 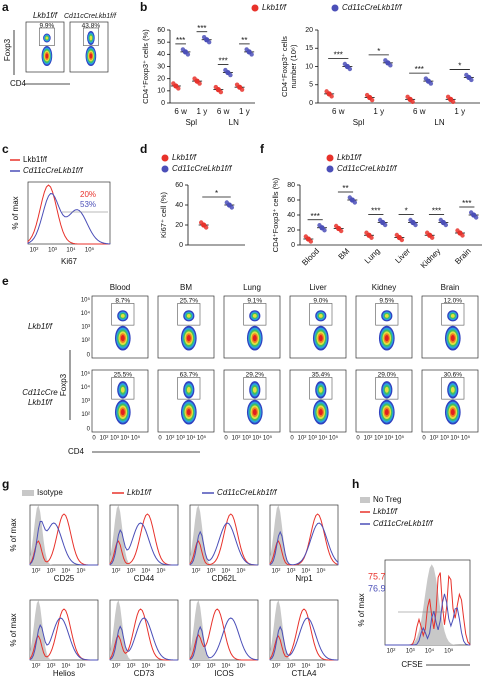 What do you see at coordinates (216, 193) in the screenshot?
I see `significance: *` at bounding box center [216, 193].